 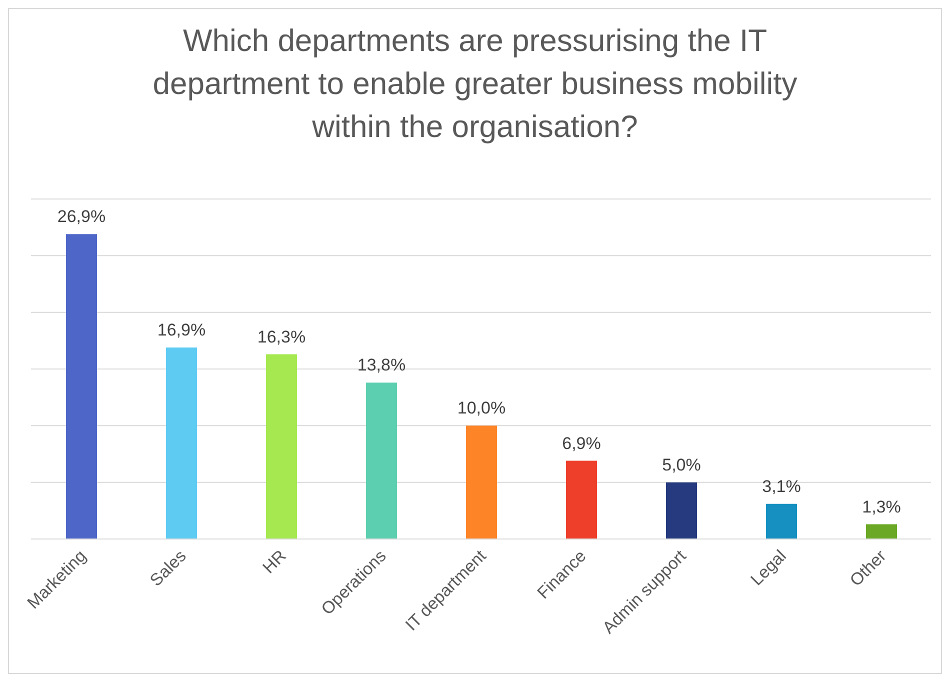 I want to click on data-label: 6,9%, so click(x=581, y=443).